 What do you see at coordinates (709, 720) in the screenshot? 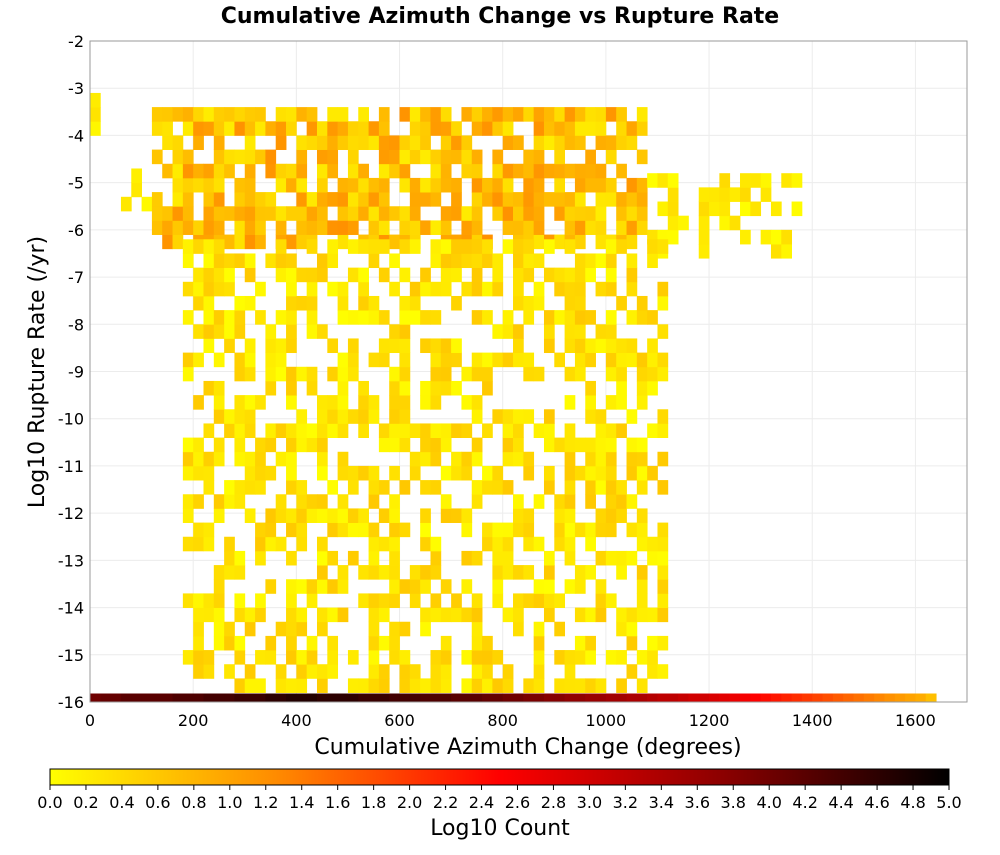
I see `x-tick-label: 1200` at bounding box center [709, 720].